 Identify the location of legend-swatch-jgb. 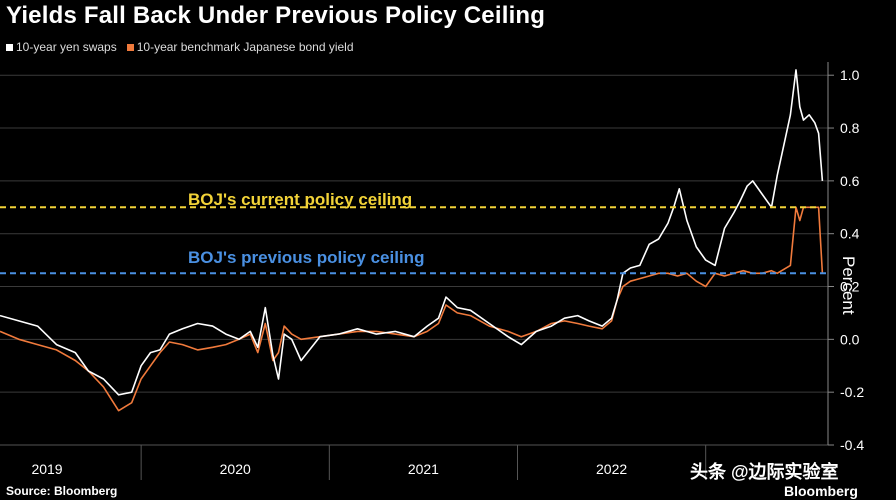
(130, 47).